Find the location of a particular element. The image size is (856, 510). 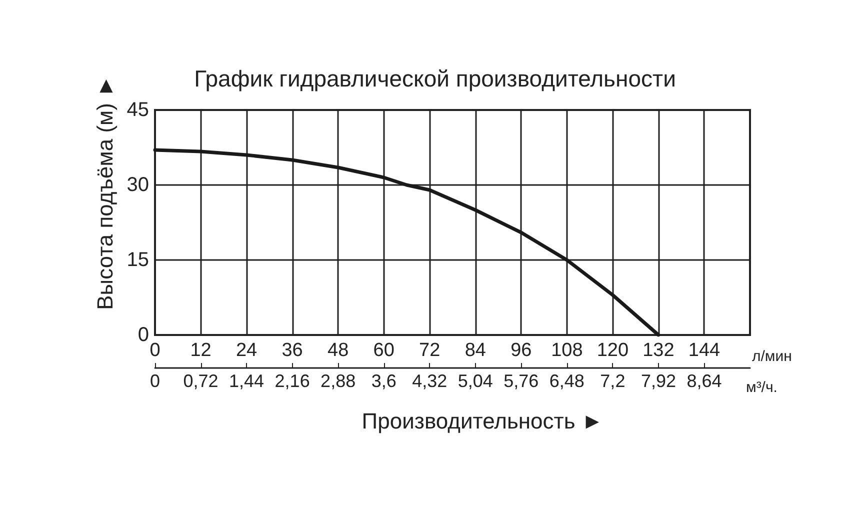

x2-tick-label: 2,88 is located at coordinates (338, 381).